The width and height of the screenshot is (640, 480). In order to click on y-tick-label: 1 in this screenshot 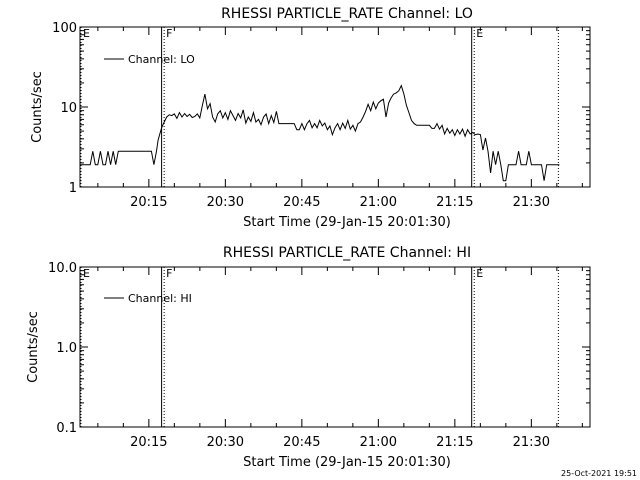, I will do `click(73, 188)`.